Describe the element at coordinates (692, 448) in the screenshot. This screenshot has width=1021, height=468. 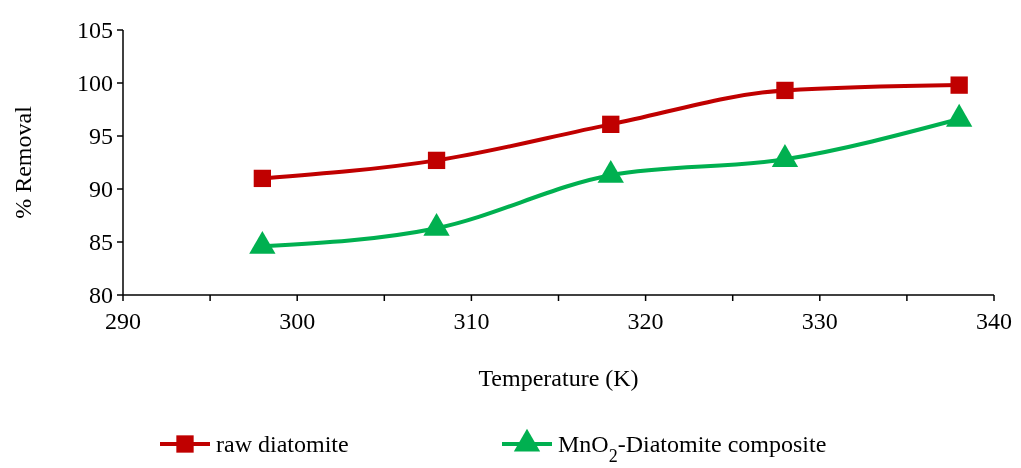
I see `legend-label: MnO$_{2}$-Diatomite composite` at that location.